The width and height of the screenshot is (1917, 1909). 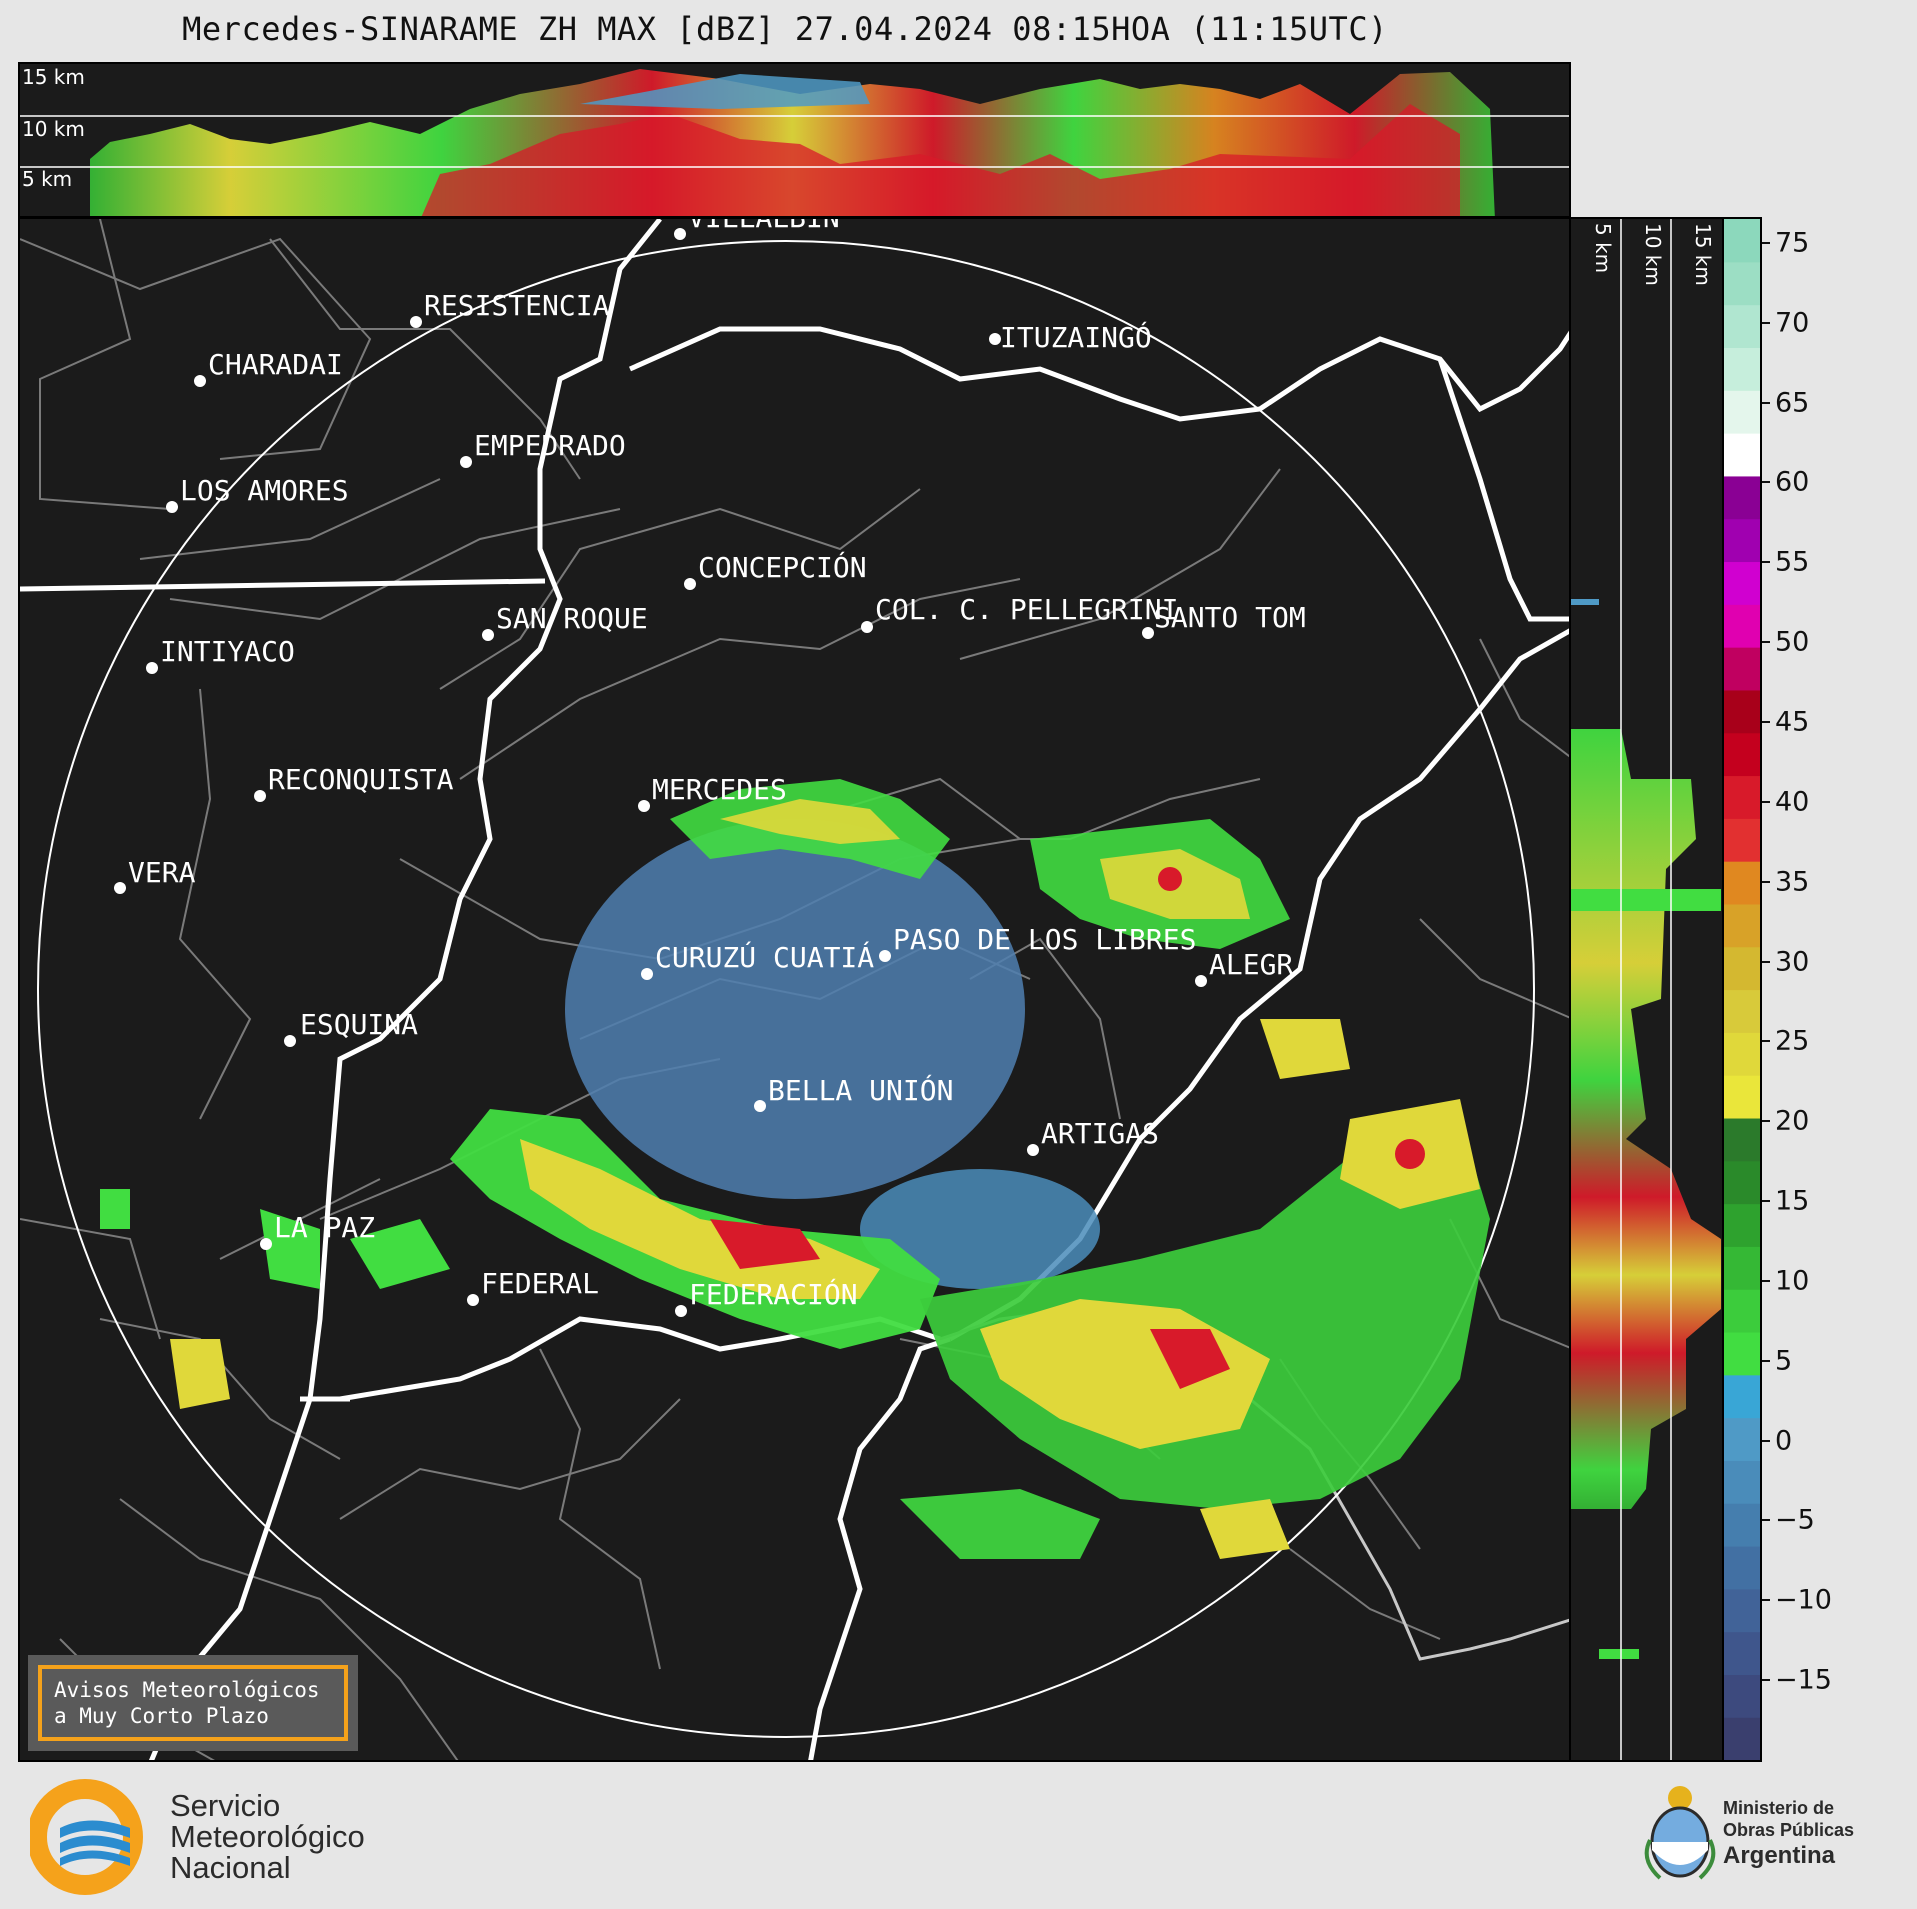 What do you see at coordinates (1803, 1680) in the screenshot?
I see `colorbar-tick-label: −15` at bounding box center [1803, 1680].